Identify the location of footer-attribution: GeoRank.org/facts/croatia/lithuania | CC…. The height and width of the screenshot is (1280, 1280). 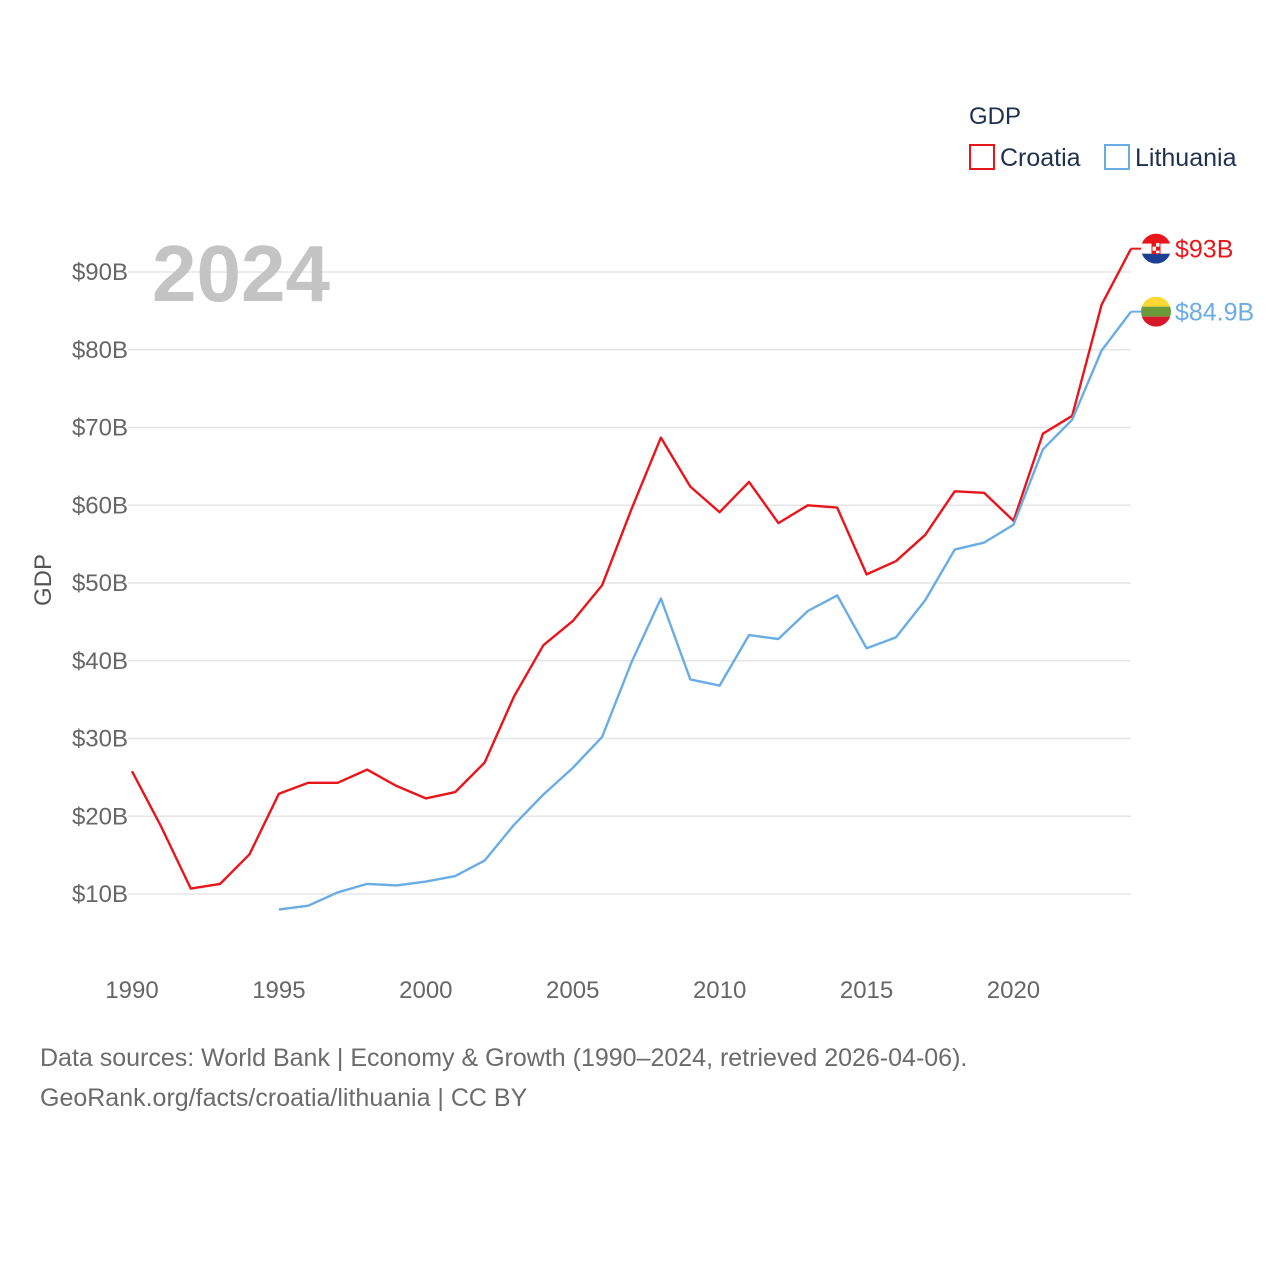
(284, 1098).